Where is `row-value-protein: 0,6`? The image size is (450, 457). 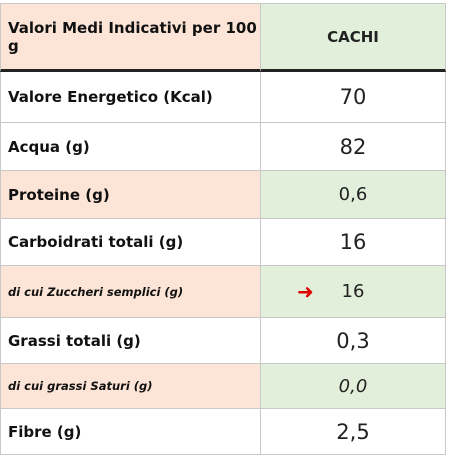
row-value-protein: 0,6 is located at coordinates (353, 195).